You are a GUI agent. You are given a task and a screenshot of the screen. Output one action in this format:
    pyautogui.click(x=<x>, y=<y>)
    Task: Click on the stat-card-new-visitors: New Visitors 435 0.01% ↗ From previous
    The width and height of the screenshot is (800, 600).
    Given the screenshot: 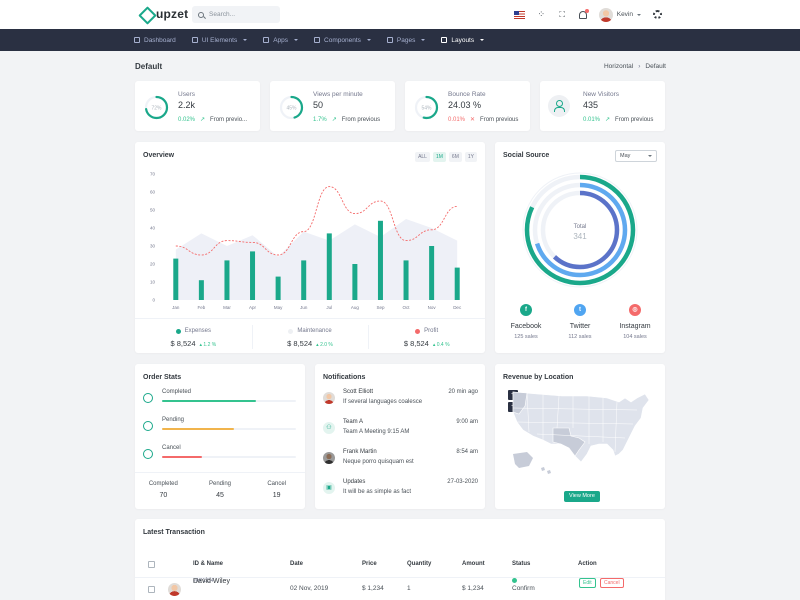 What is the action you would take?
    pyautogui.click(x=602, y=106)
    